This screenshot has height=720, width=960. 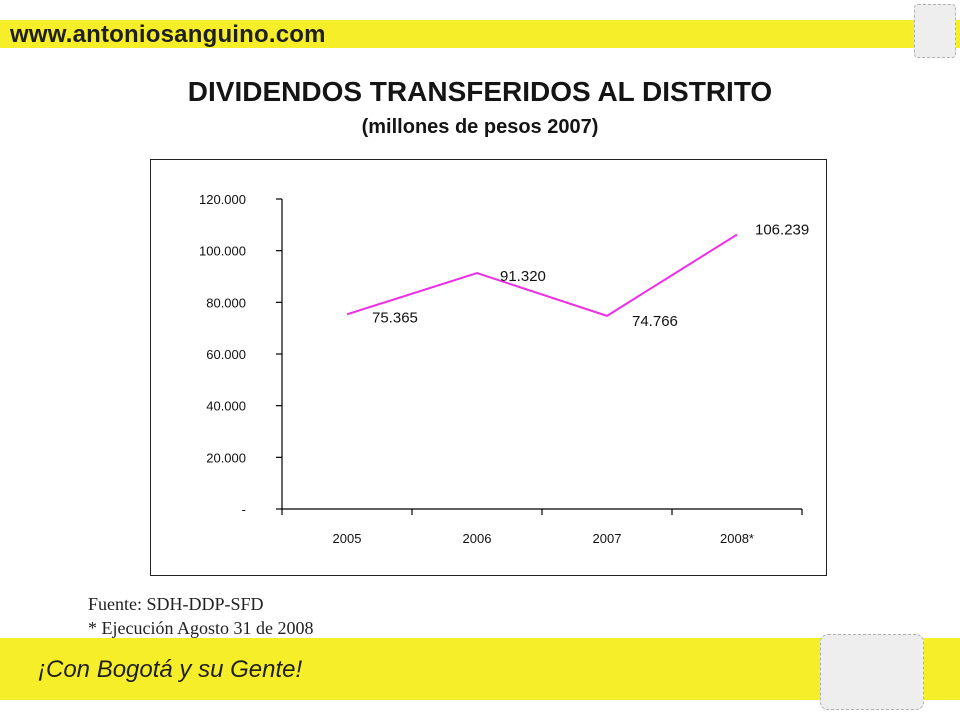 I want to click on footnote-text: * Ejecución Agosto 31 de 2008, so click(x=201, y=628).